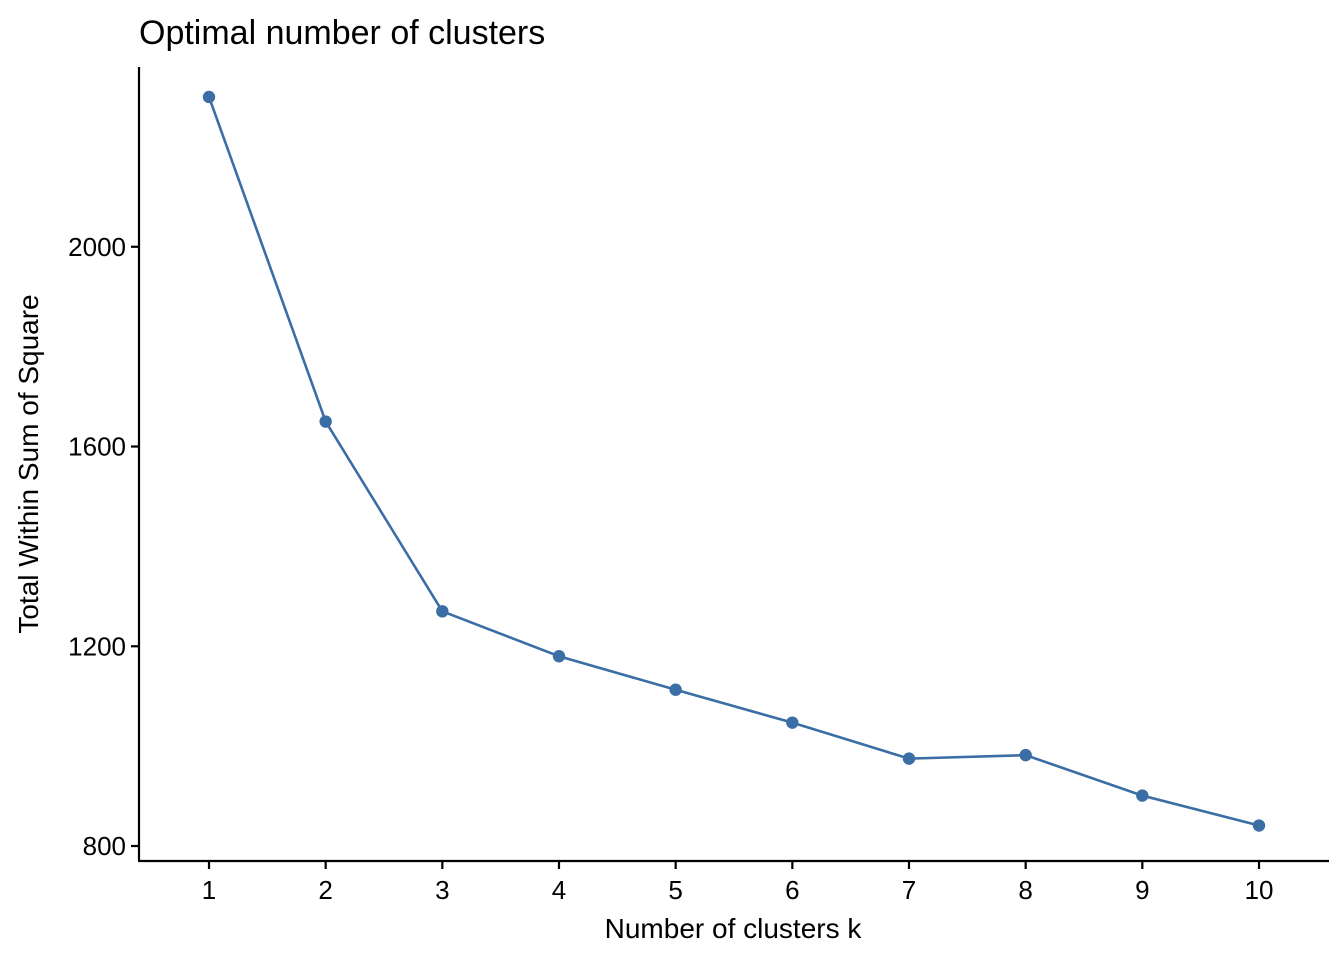  Describe the element at coordinates (209, 890) in the screenshot. I see `x-tick-label: 1` at that location.